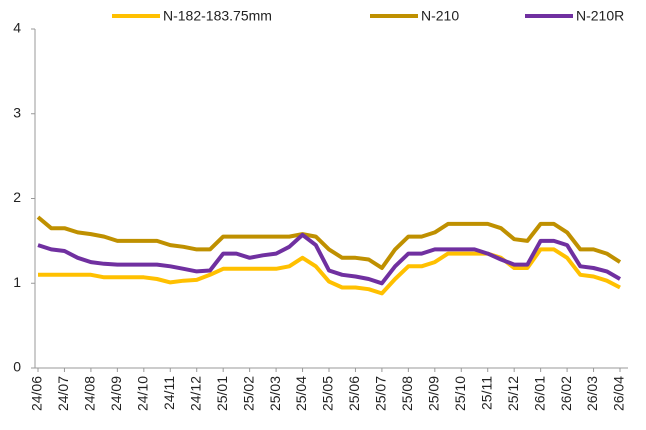  Describe the element at coordinates (63, 393) in the screenshot. I see `x-tick-label: 24/07` at that location.